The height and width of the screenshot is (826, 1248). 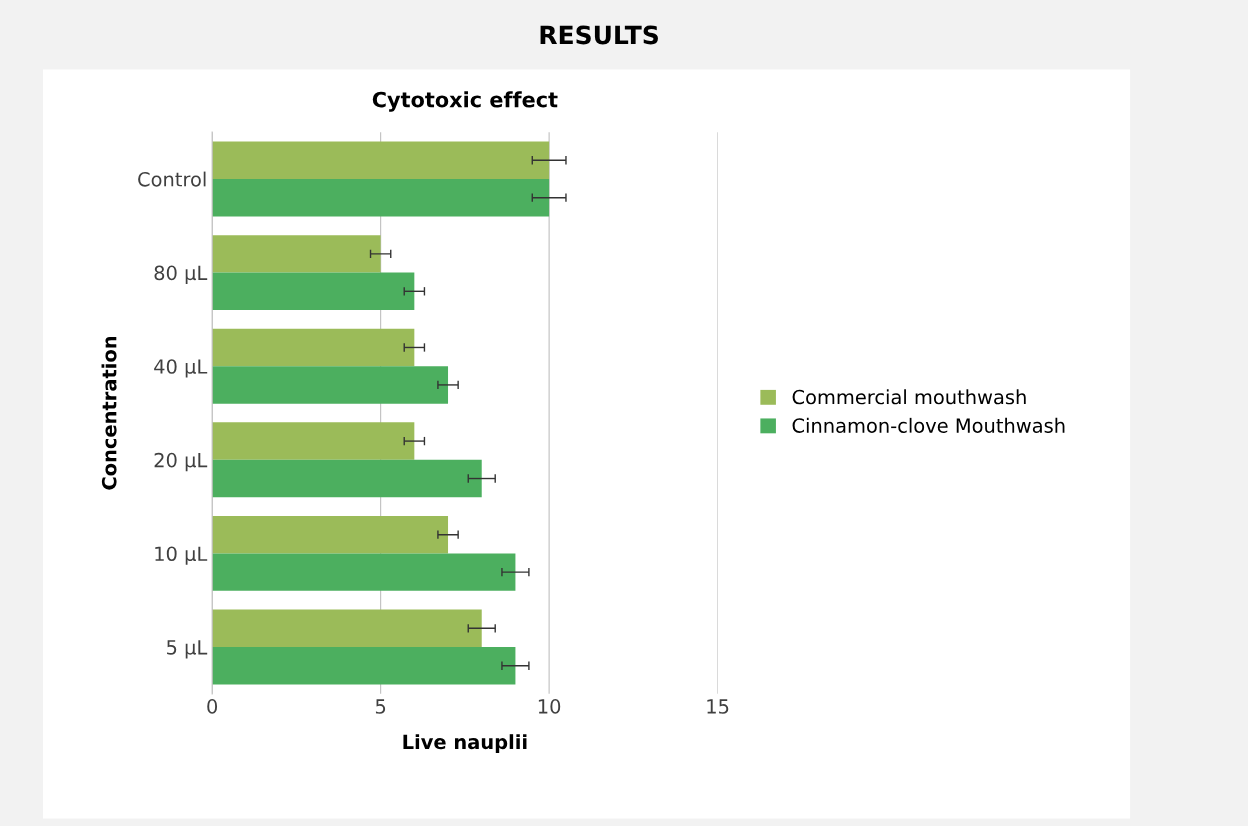 What do you see at coordinates (465, 744) in the screenshot?
I see `x-axis-title: Live nauplii` at bounding box center [465, 744].